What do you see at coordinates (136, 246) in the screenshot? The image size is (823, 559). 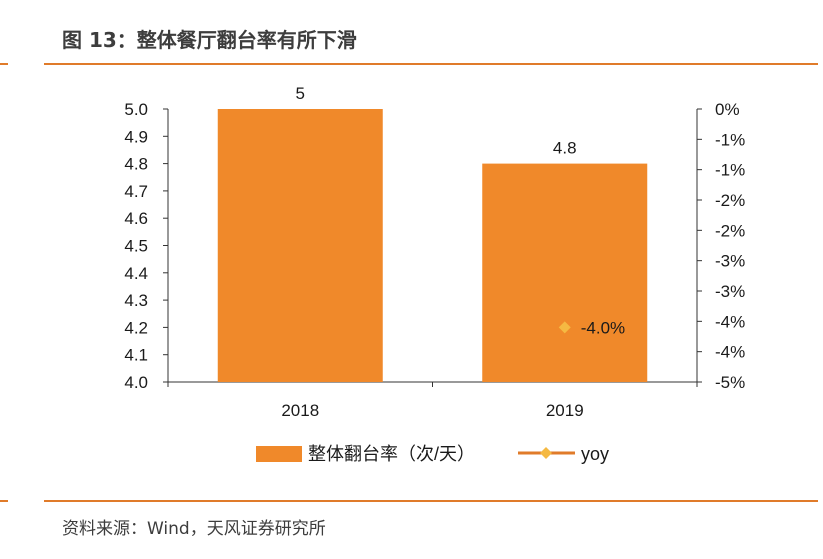 I see `left-axis-tick-label: 4.5` at bounding box center [136, 246].